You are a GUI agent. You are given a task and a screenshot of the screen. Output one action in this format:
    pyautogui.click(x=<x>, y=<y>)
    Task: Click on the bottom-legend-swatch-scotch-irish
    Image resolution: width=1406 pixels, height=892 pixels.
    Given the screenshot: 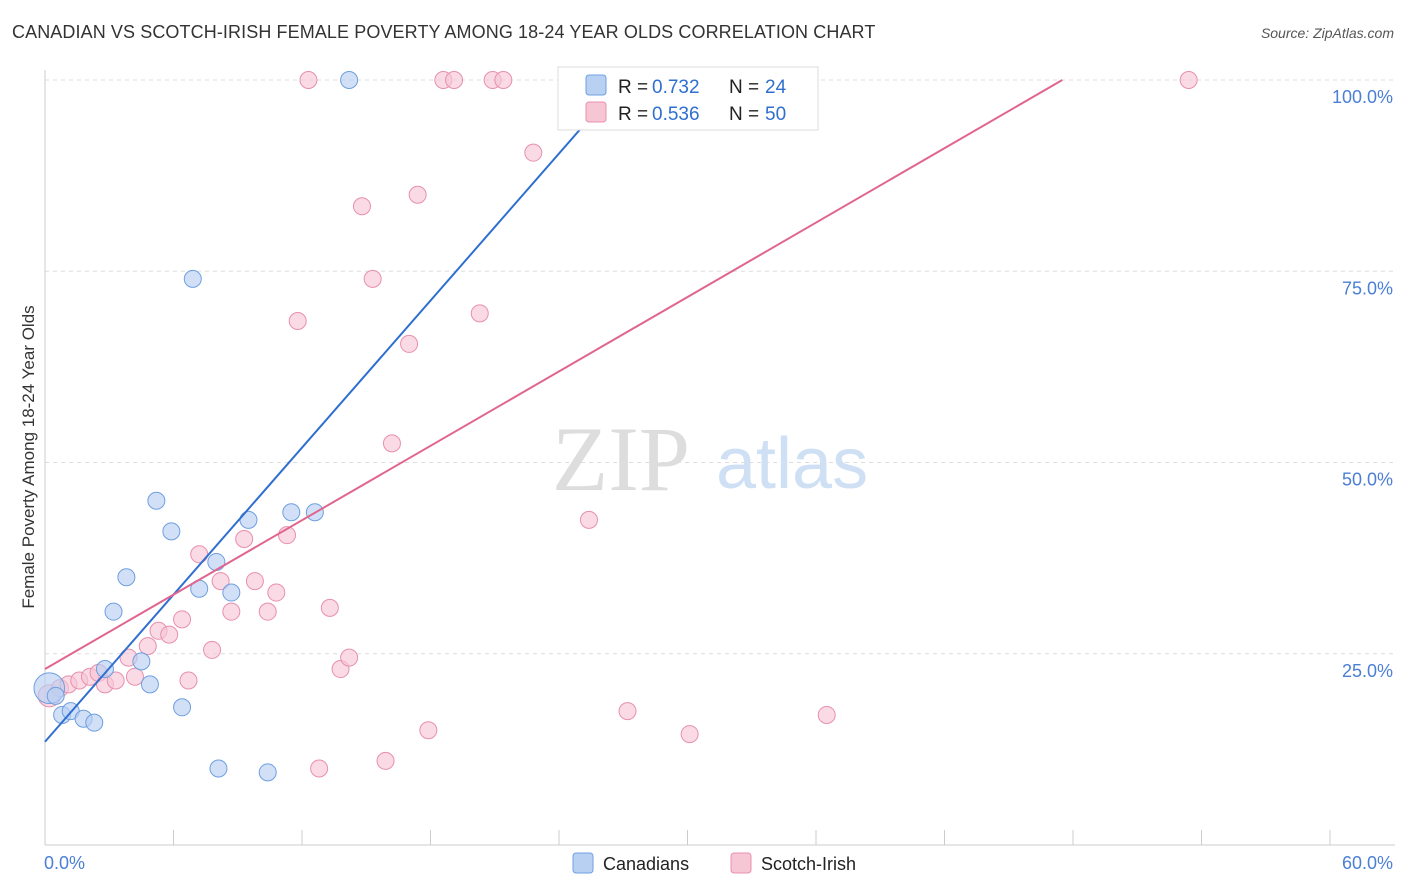 What is the action you would take?
    pyautogui.click(x=741, y=863)
    